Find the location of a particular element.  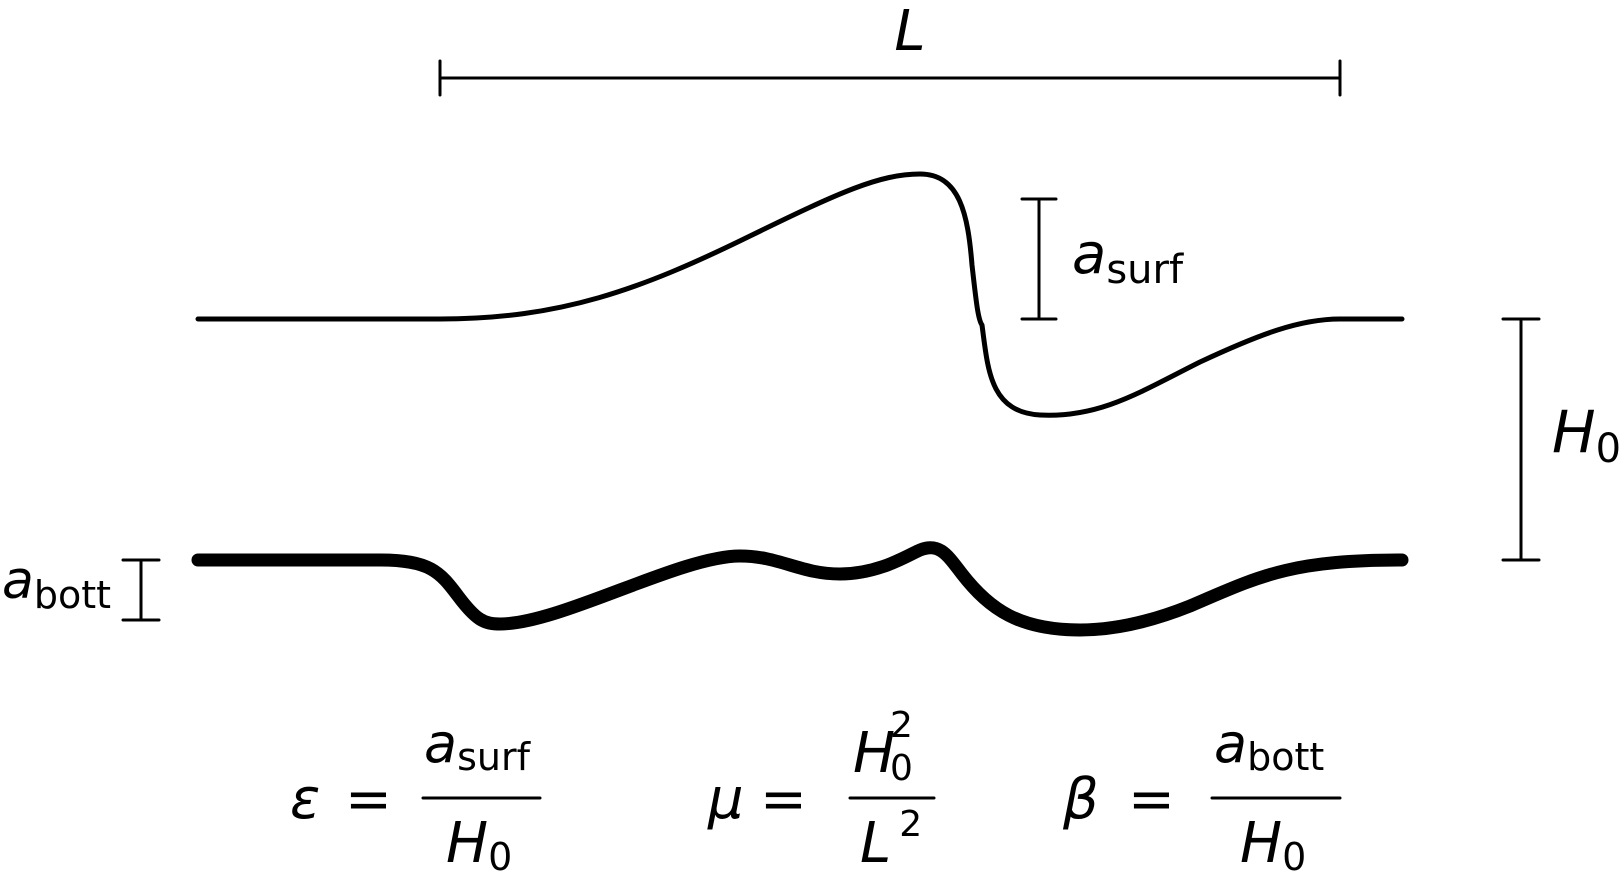

length-dimension: L is located at coordinates (890, 48).